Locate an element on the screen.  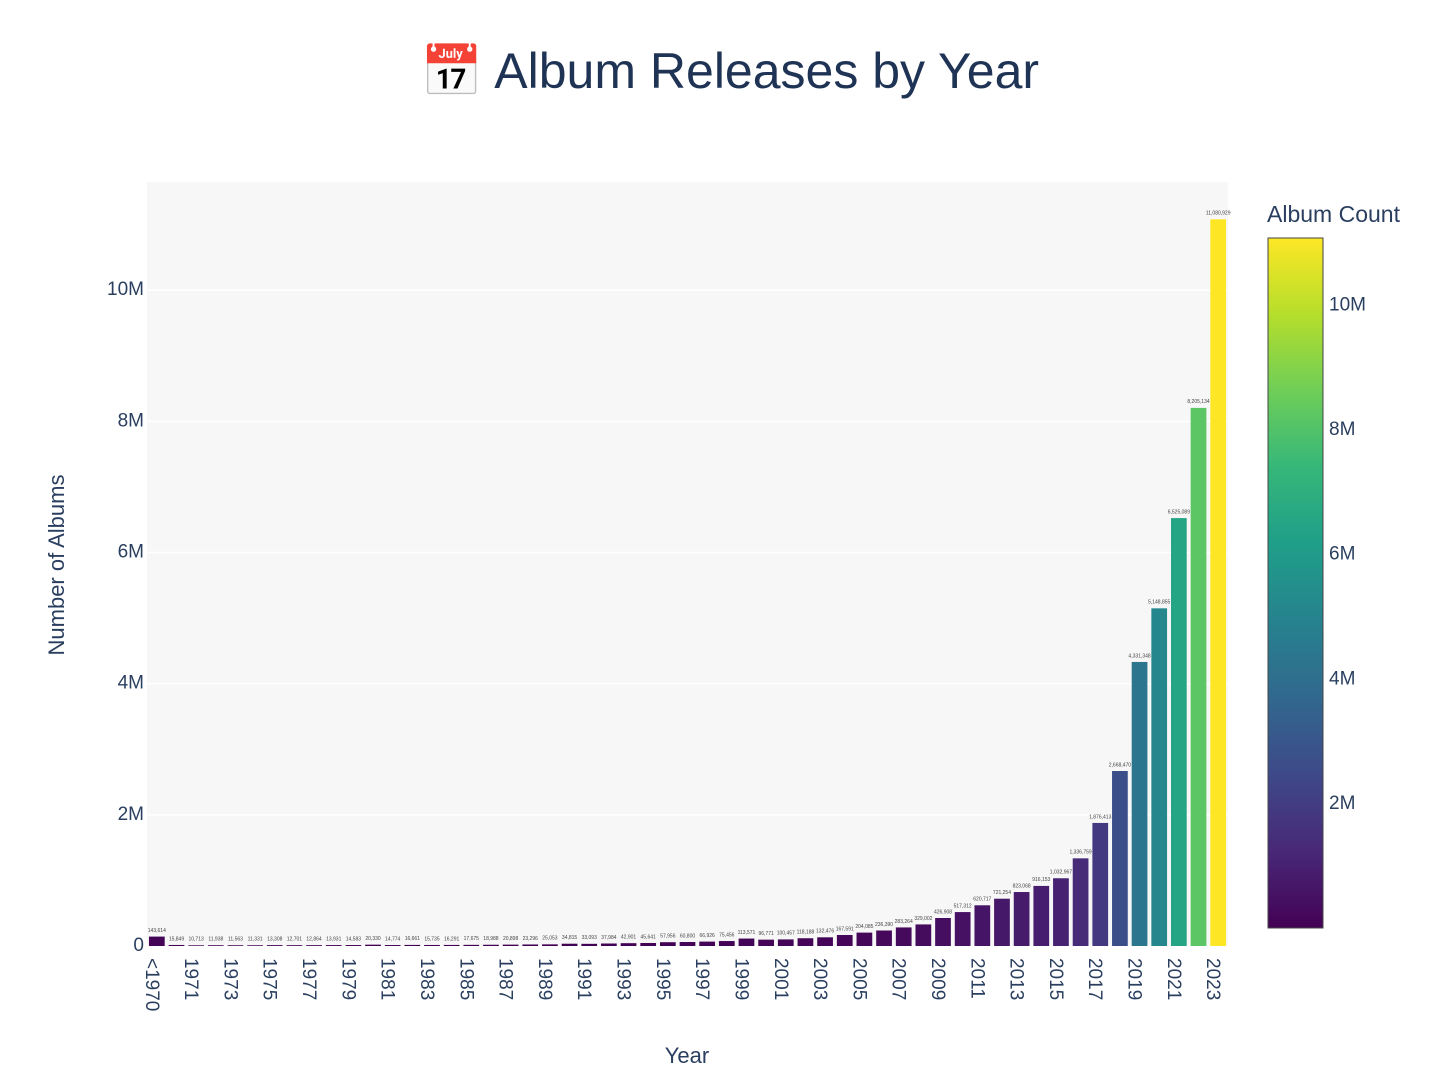
value-label: 14,774 is located at coordinates (393, 939).